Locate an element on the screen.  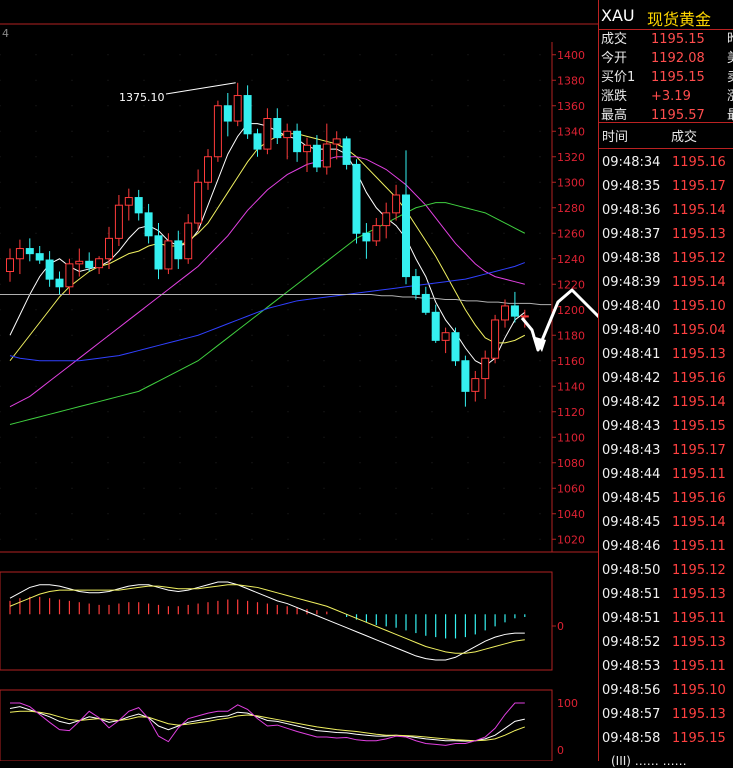
kdj-k-line is located at coordinates (267, 724).